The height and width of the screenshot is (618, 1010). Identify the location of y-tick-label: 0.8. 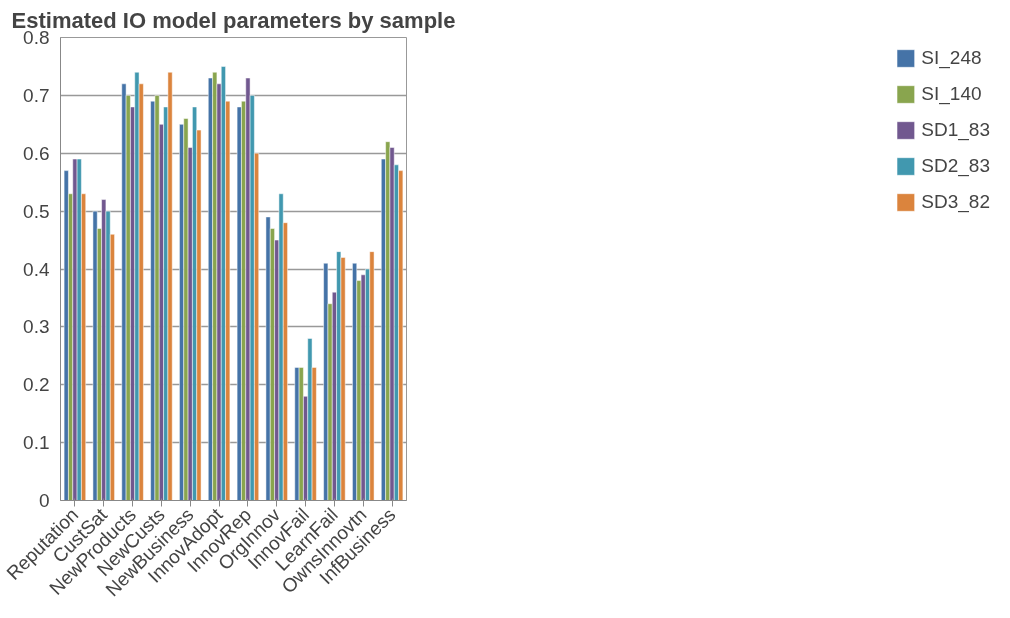
(36, 37).